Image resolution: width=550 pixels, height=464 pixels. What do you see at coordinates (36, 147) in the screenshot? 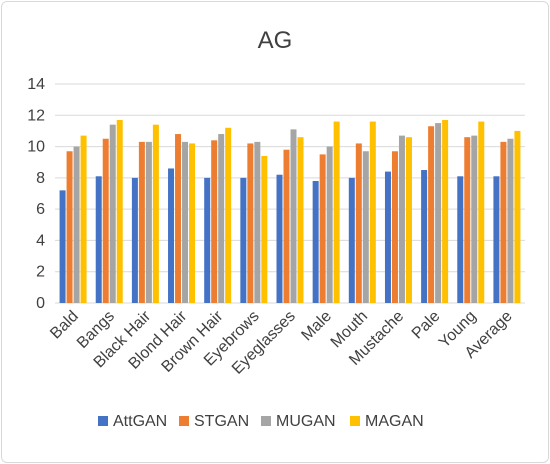
I see `y-tick-label: 10` at bounding box center [36, 147].